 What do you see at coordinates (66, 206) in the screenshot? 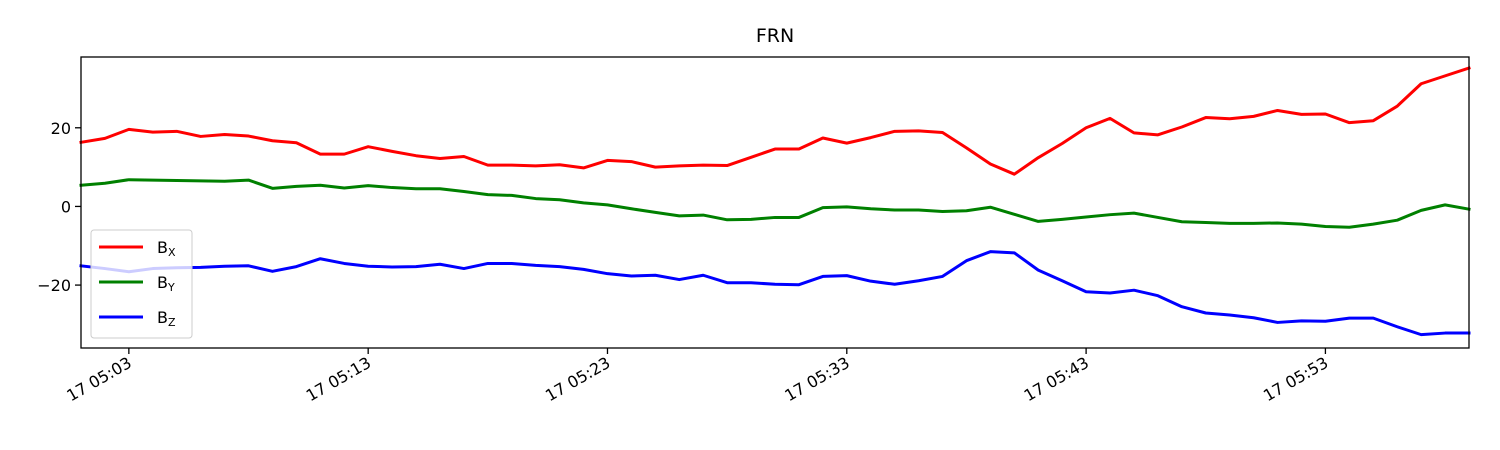
I see `y-tick-label: 0` at bounding box center [66, 206].